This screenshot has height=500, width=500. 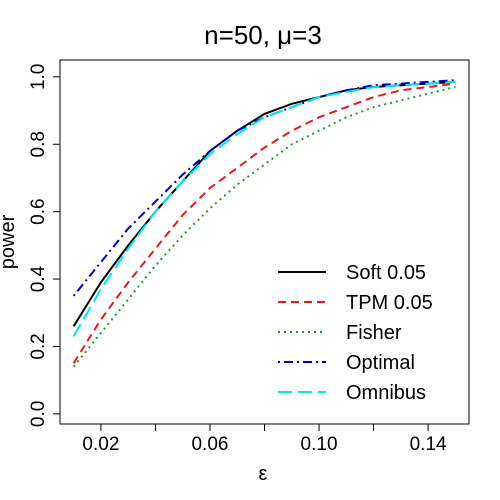 What do you see at coordinates (38, 278) in the screenshot?
I see `y-tick-label: 0.4` at bounding box center [38, 278].